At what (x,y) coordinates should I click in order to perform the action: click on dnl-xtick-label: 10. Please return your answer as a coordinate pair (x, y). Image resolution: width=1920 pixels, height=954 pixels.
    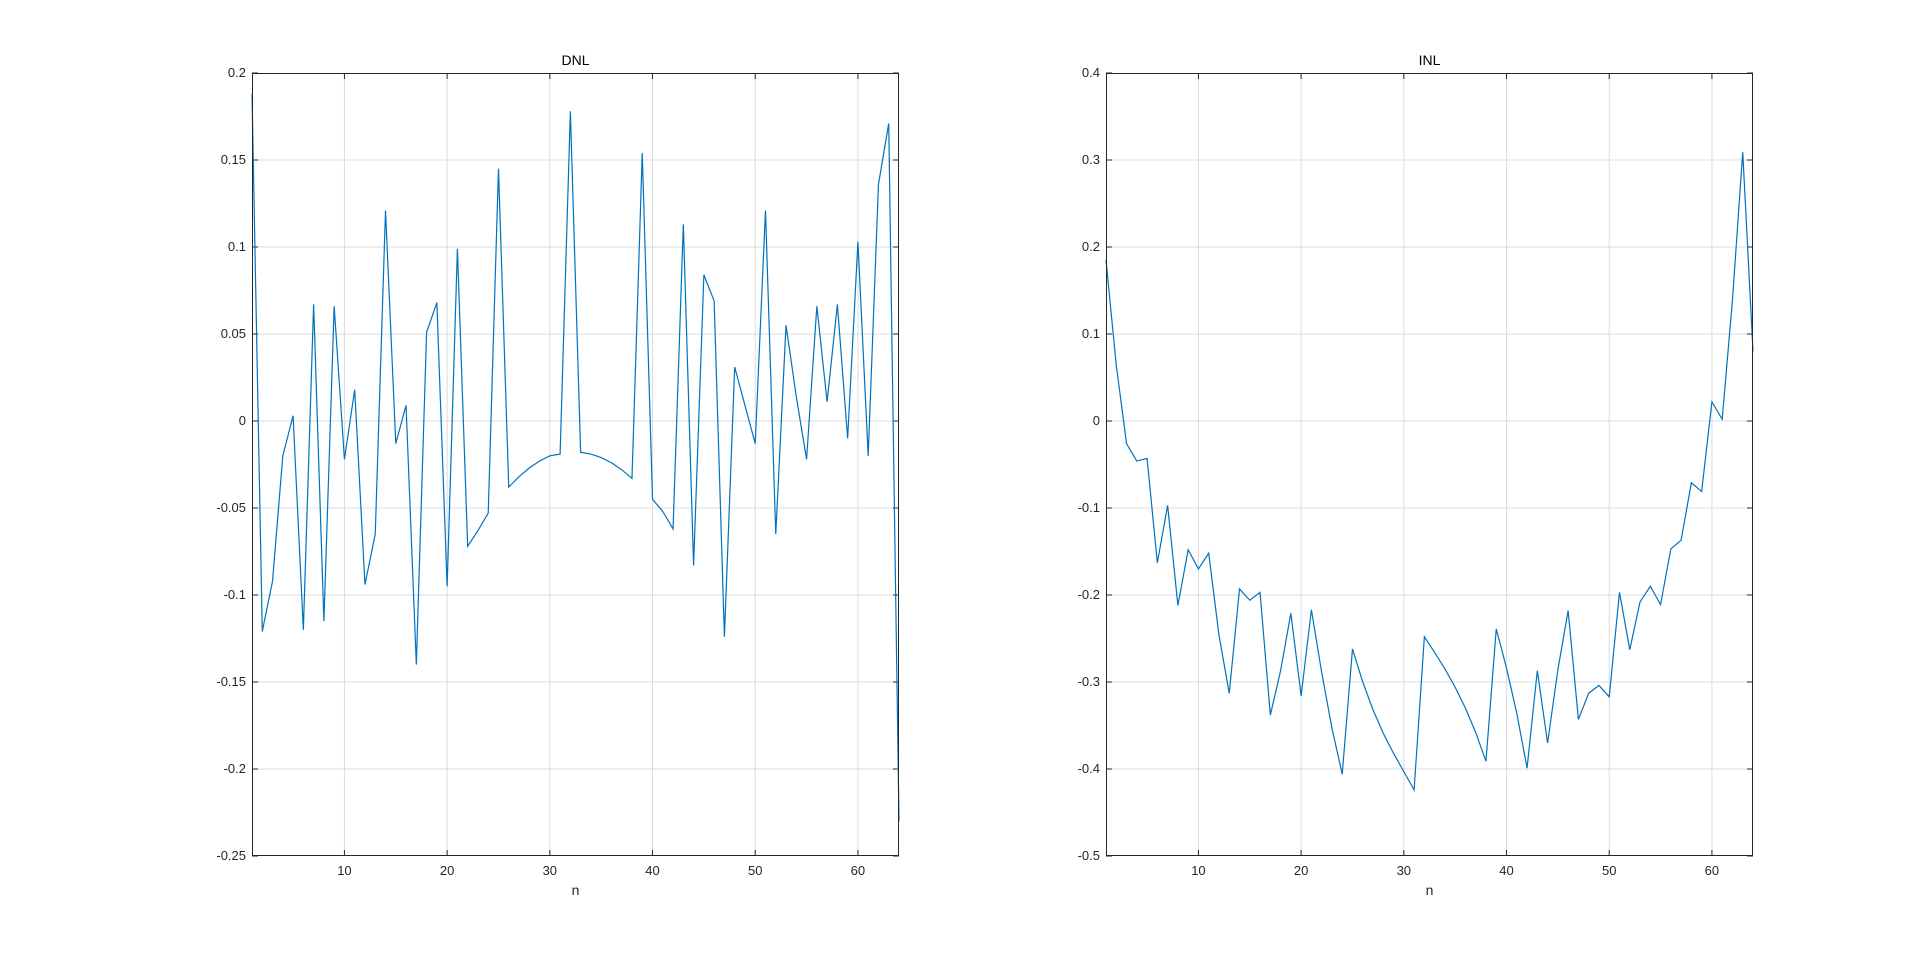
    Looking at the image, I should click on (344, 870).